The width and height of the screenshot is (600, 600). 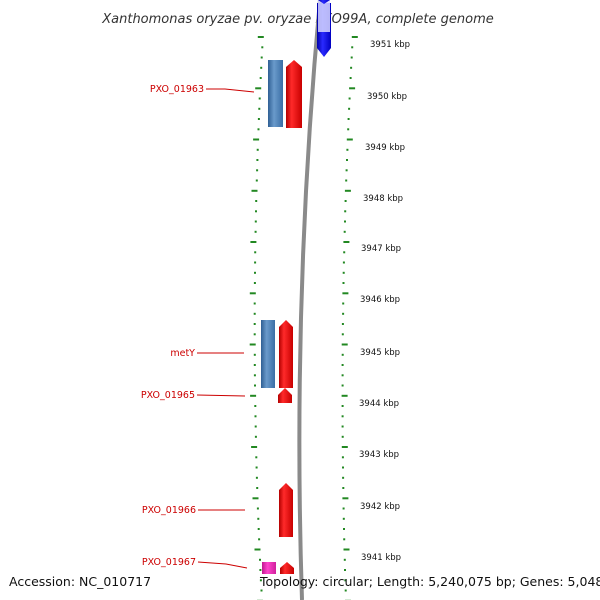 I want to click on scale-label: 3949 kbp, so click(x=385, y=148).